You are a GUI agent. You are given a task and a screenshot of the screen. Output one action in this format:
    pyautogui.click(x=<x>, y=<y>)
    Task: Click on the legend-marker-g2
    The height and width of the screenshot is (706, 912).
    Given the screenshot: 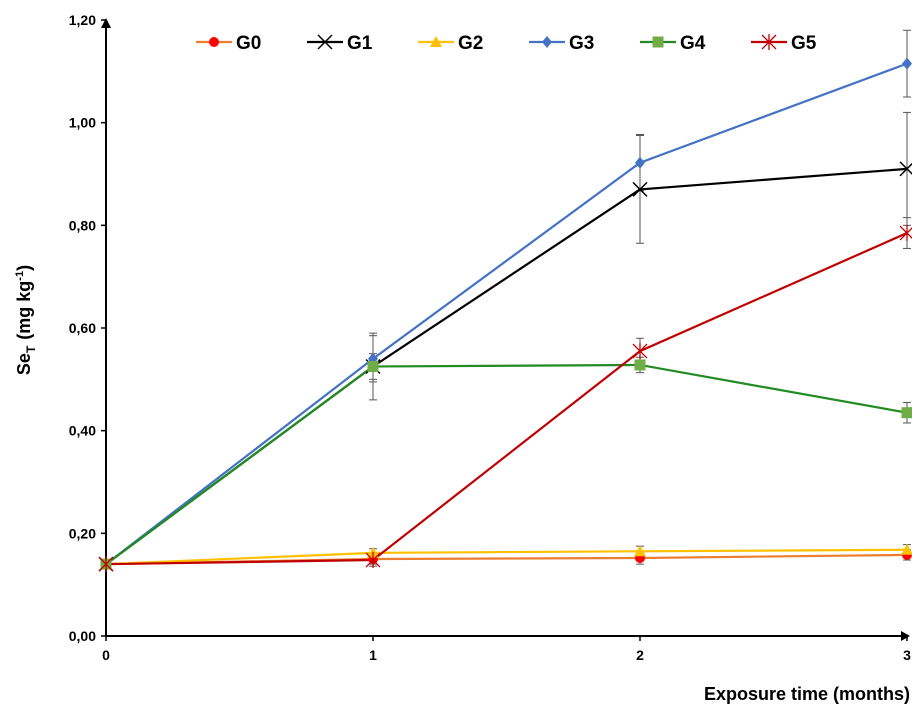 What is the action you would take?
    pyautogui.click(x=436, y=41)
    